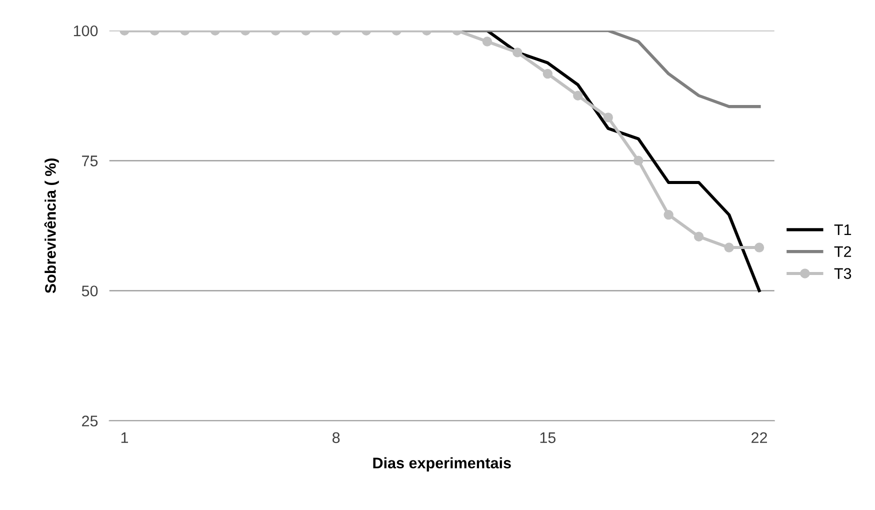  I want to click on y-tick-label: 50, so click(90, 291).